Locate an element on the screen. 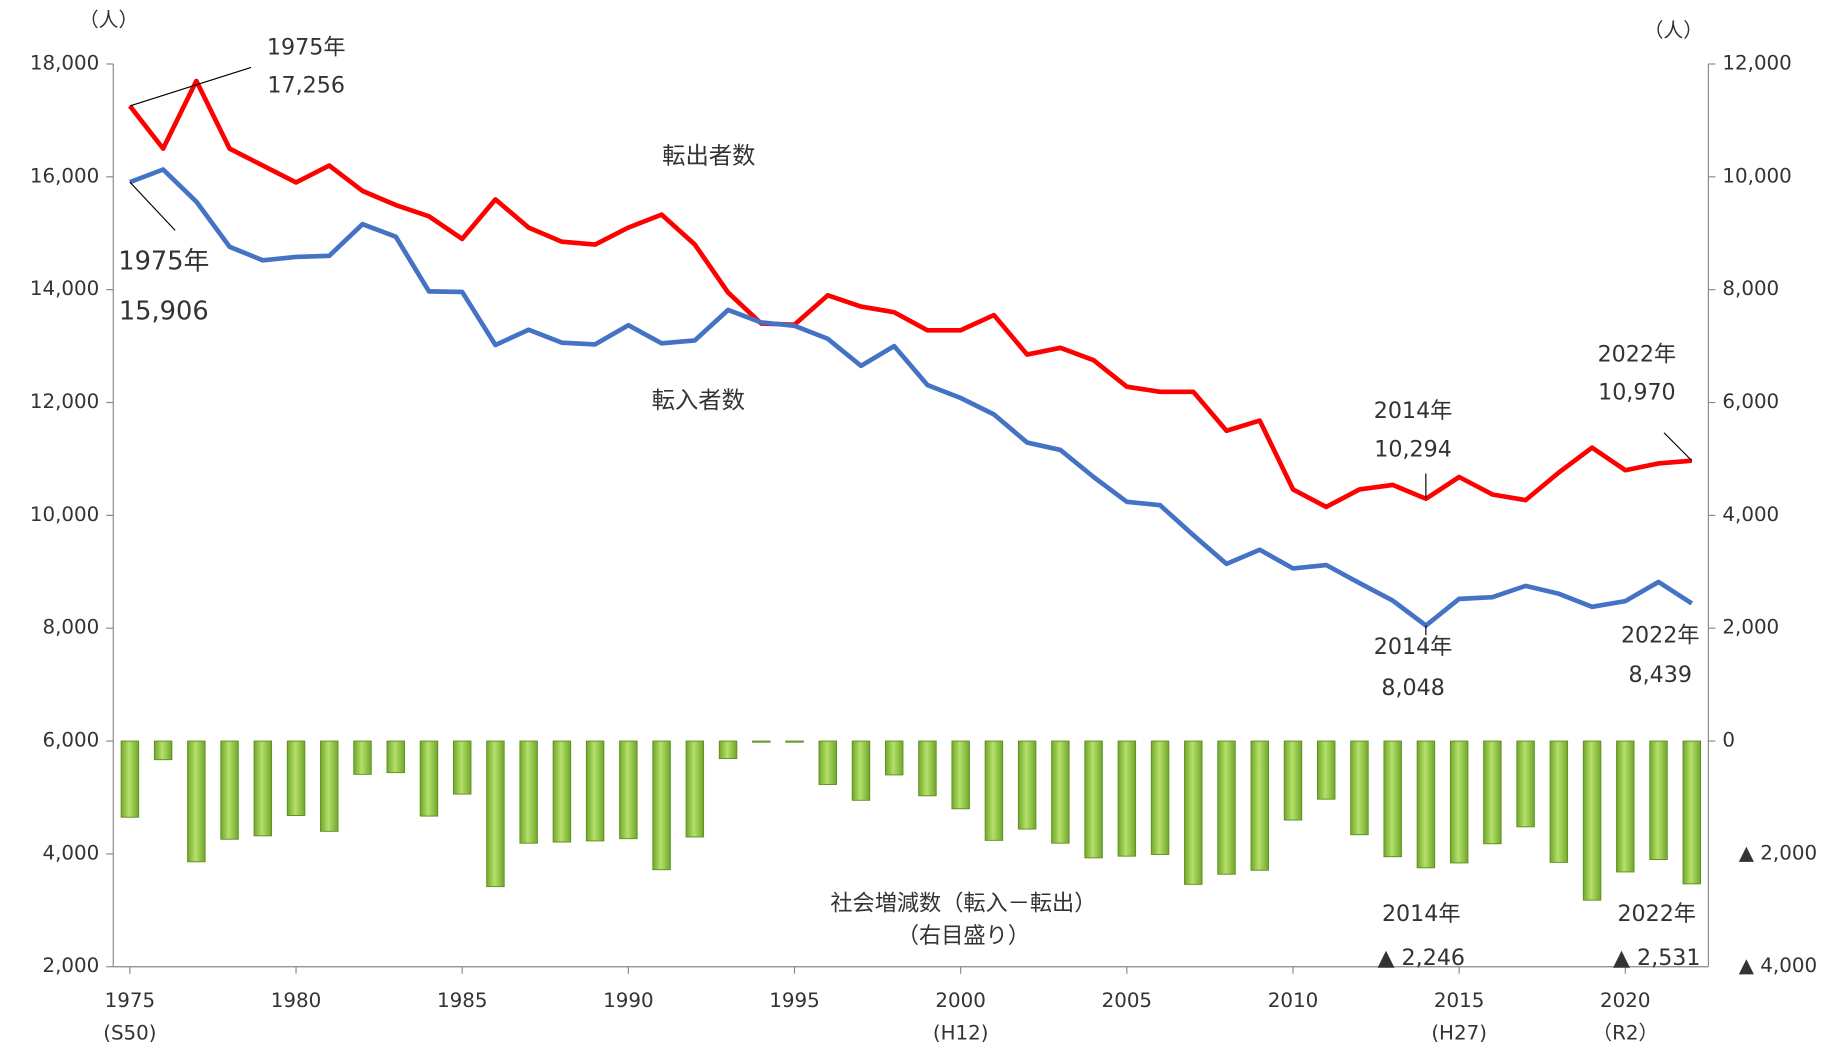 The width and height of the screenshot is (1831, 1054). x-tick-label: 1995 is located at coordinates (794, 1000).